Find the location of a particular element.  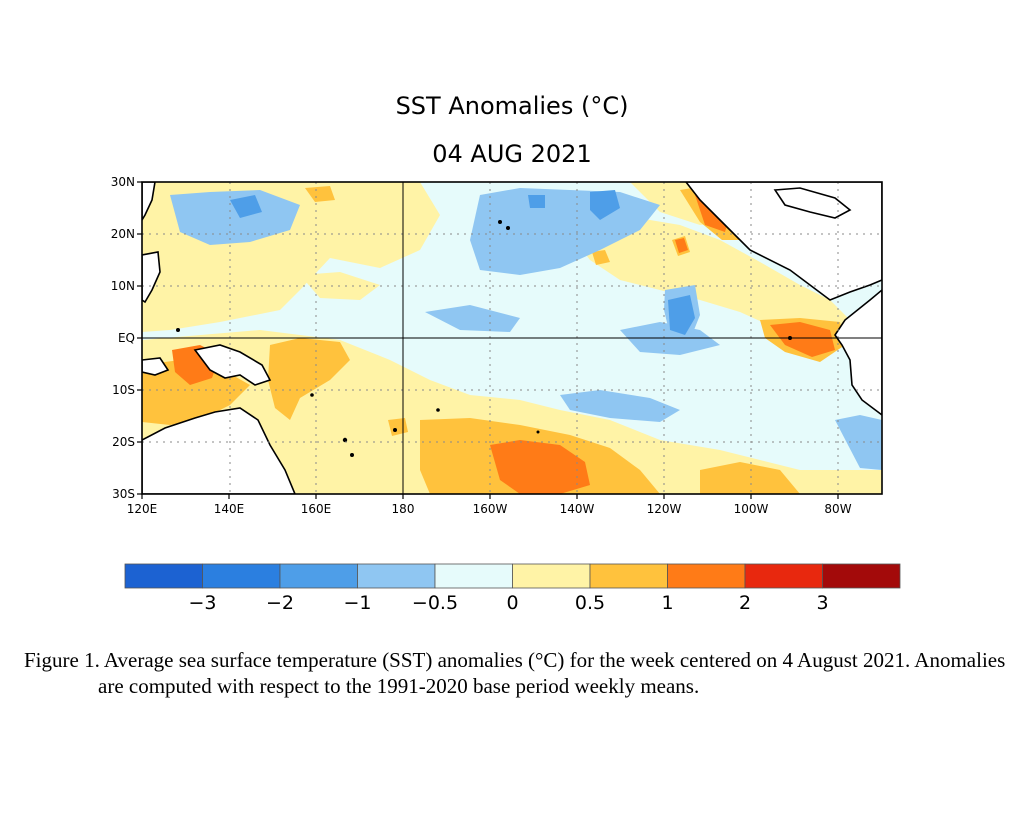

x-tick-label: 120W is located at coordinates (664, 509).